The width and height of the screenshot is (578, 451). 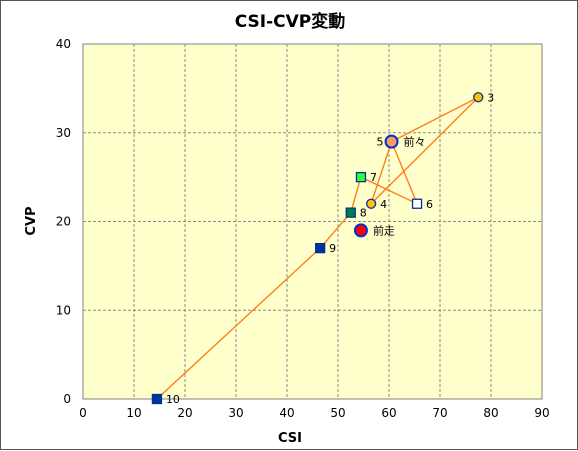 What do you see at coordinates (383, 204) in the screenshot?
I see `point-label: 4` at bounding box center [383, 204].